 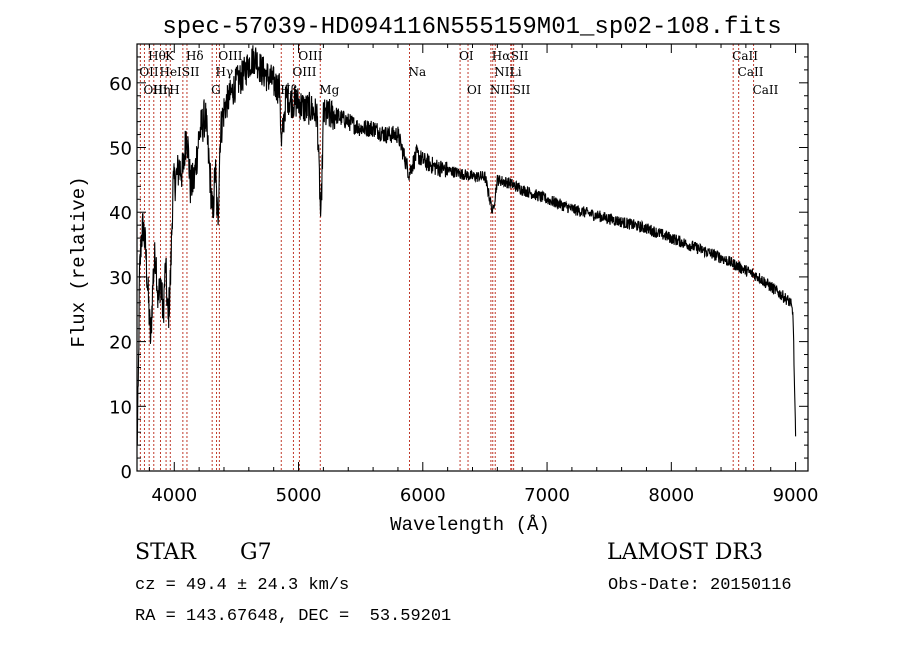 What do you see at coordinates (120, 84) in the screenshot?
I see `y-tick-label-6: 60` at bounding box center [120, 84].